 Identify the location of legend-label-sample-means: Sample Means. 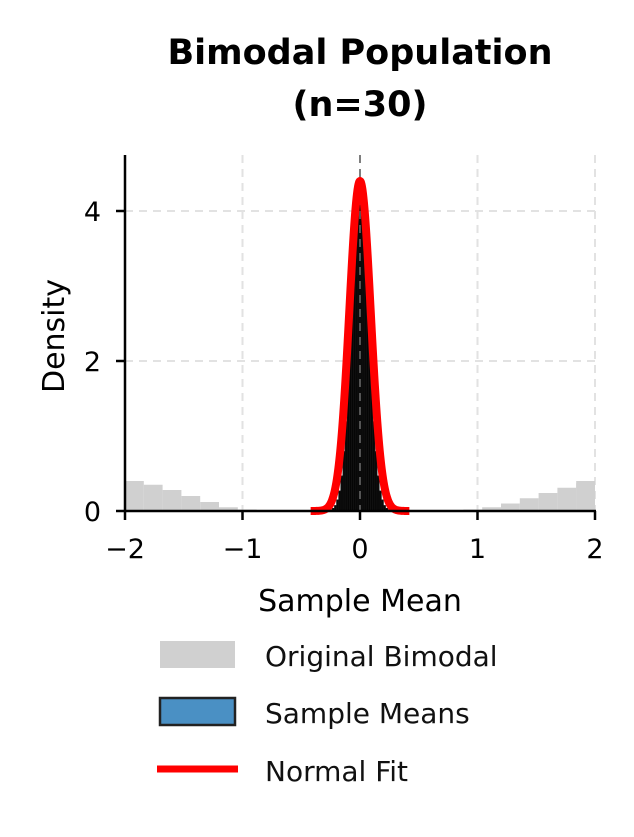
(367, 713).